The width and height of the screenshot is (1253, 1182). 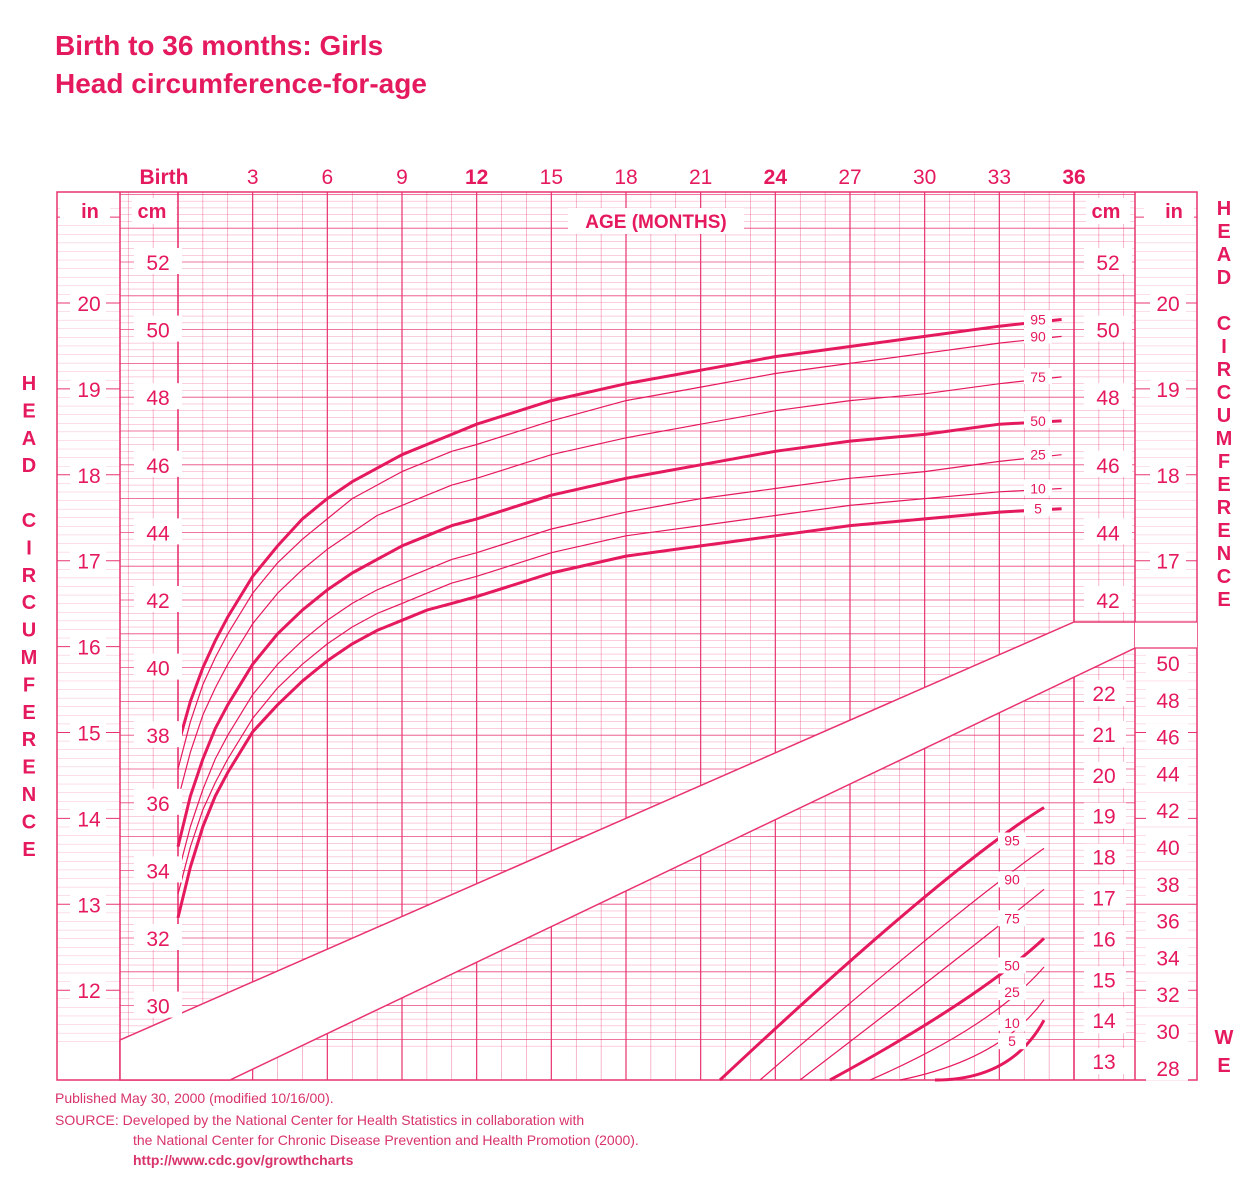 I want to click on percentile-label-5: 5, so click(x=1038, y=509).